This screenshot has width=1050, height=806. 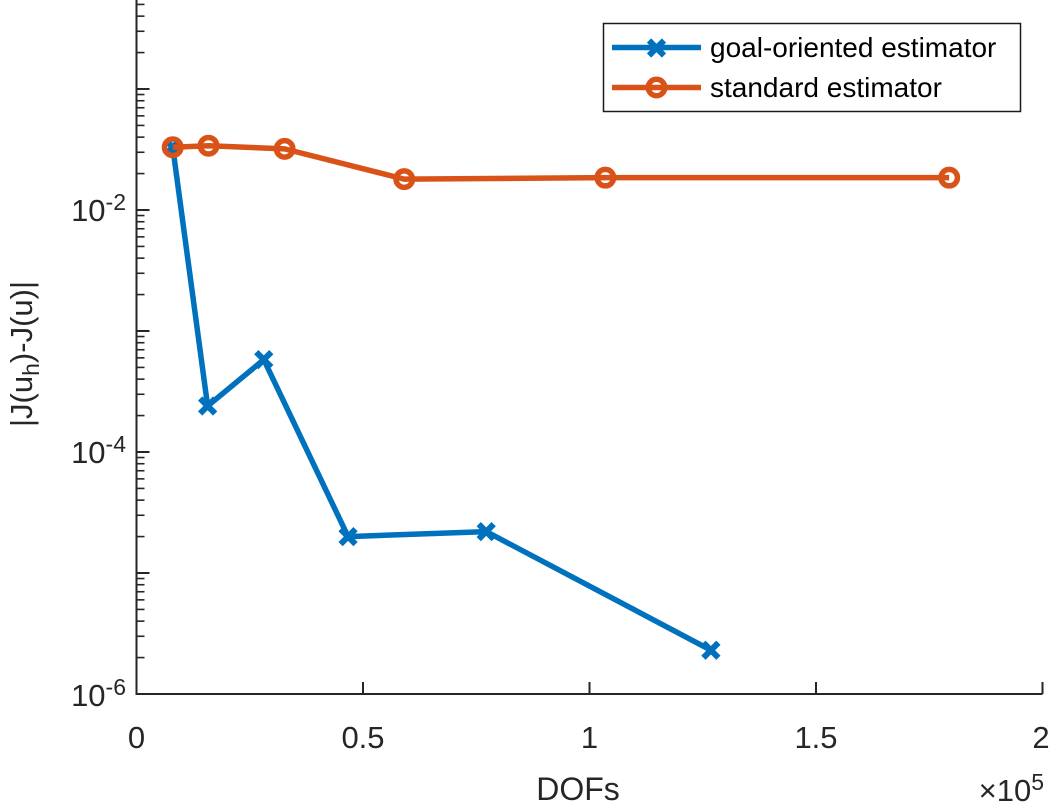 What do you see at coordinates (116, 444) in the screenshot?
I see `y-tick-exp: -4` at bounding box center [116, 444].